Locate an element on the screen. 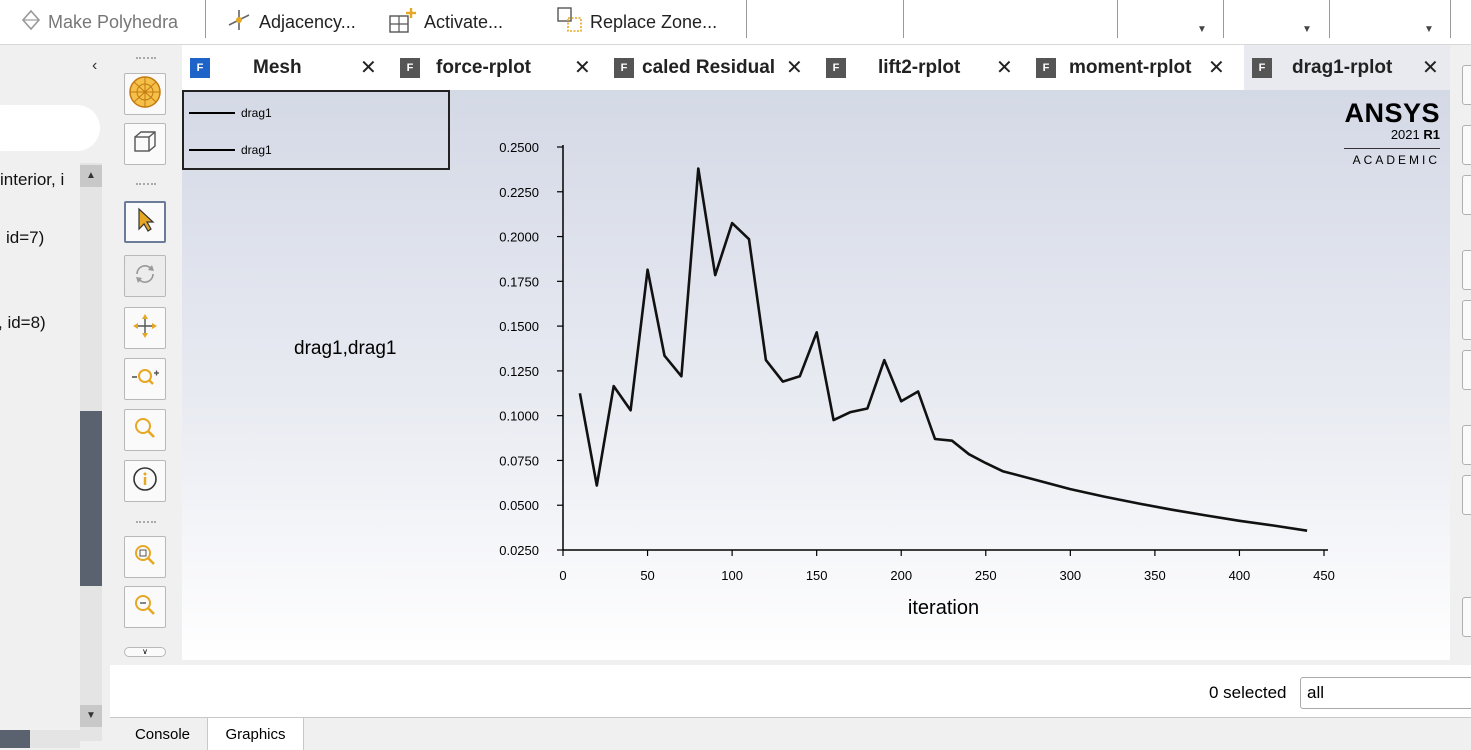 The width and height of the screenshot is (1471, 750). x-tick-label: 250 is located at coordinates (986, 575).